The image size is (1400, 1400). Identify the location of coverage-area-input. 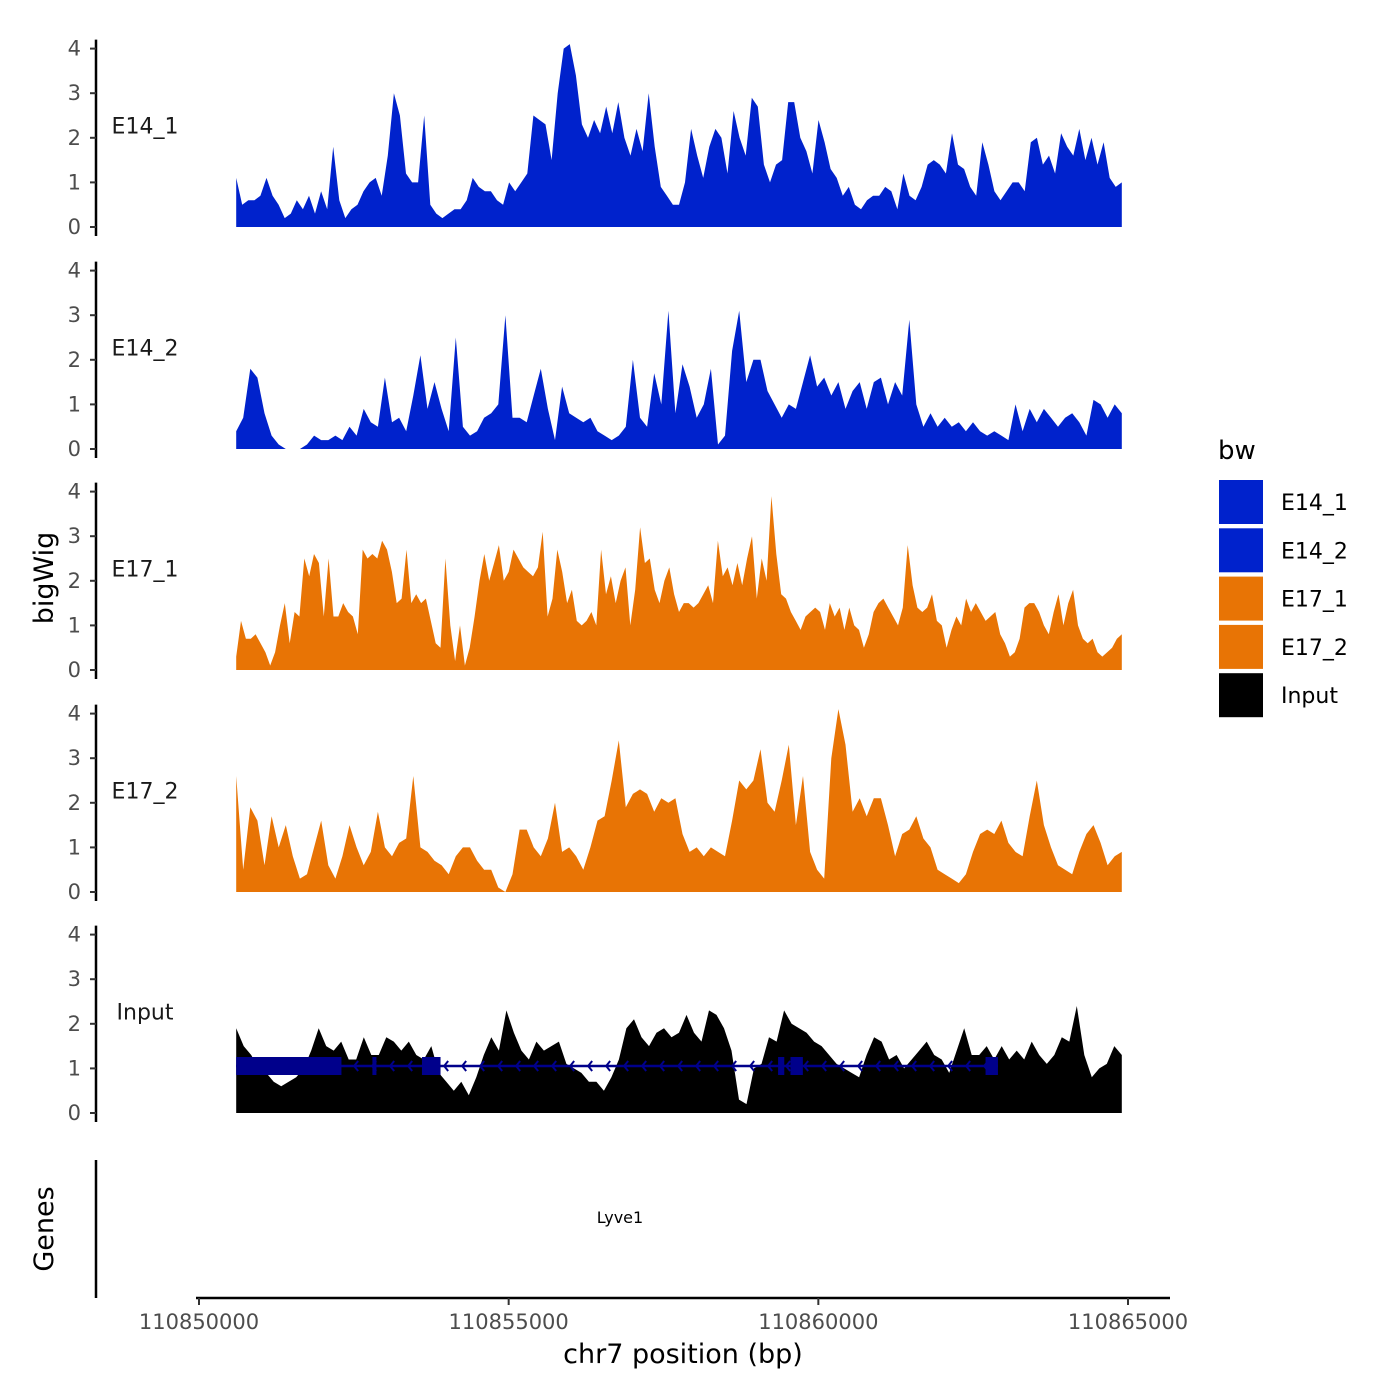
(679, 1059).